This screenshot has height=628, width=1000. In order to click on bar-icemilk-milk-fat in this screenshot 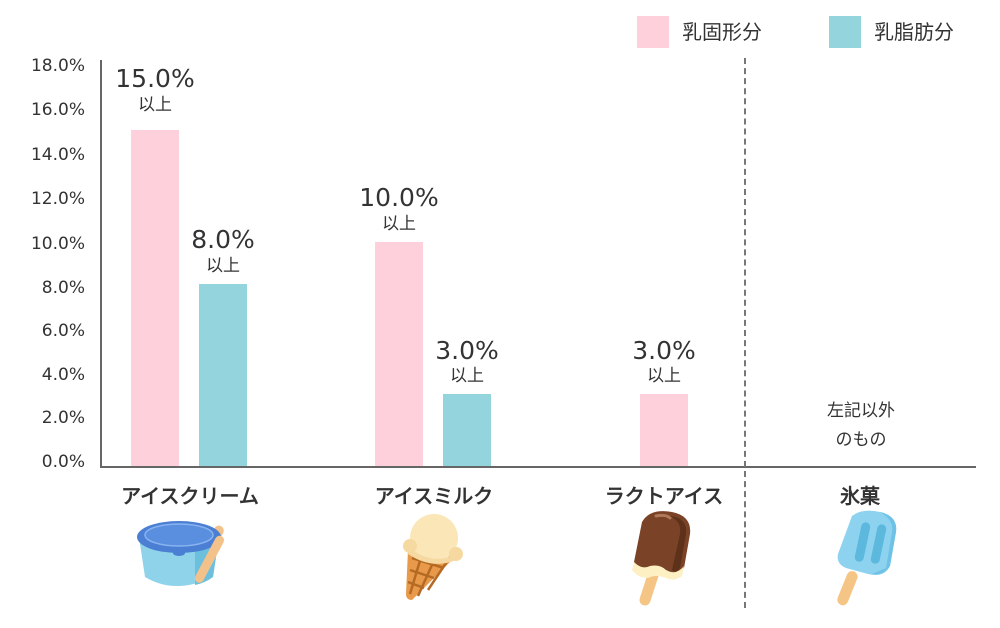, I will do `click(467, 430)`.